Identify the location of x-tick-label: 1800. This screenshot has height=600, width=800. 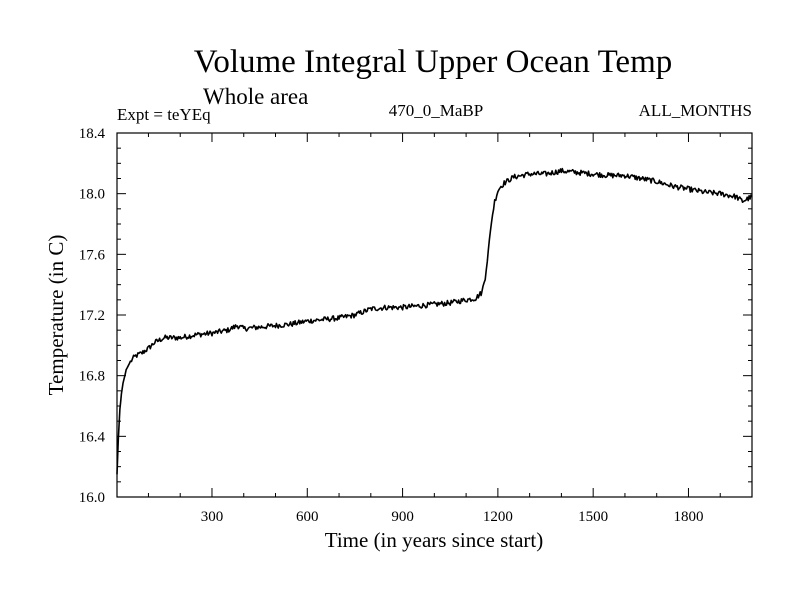
(688, 517).